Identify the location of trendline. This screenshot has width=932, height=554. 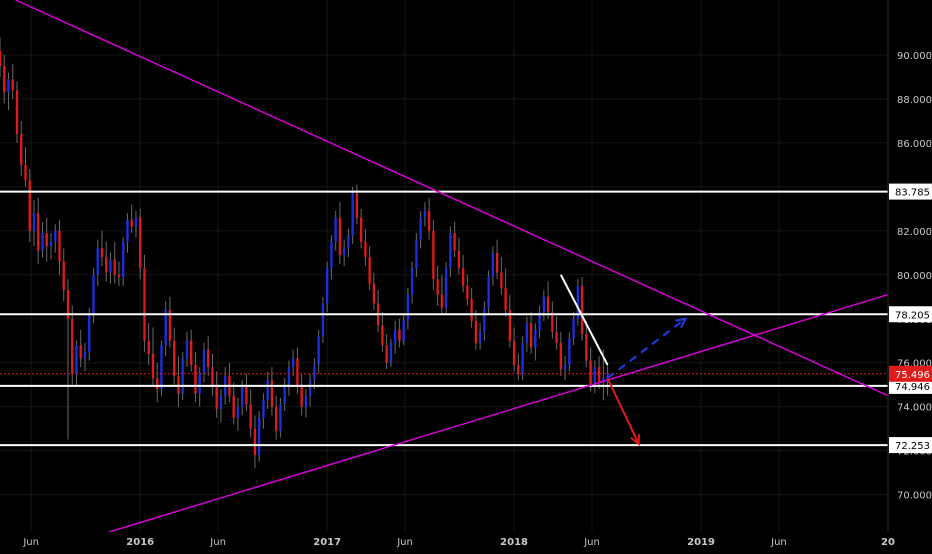
(584, 320).